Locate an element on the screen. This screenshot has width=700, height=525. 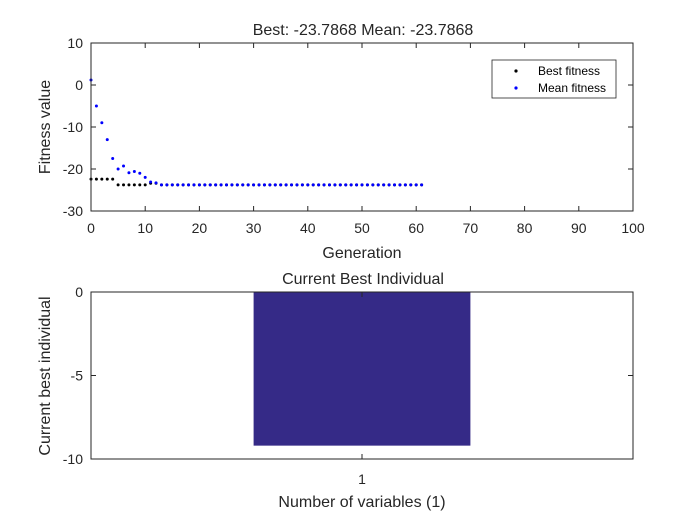
fitness-x-tick-label: 0 is located at coordinates (91, 228).